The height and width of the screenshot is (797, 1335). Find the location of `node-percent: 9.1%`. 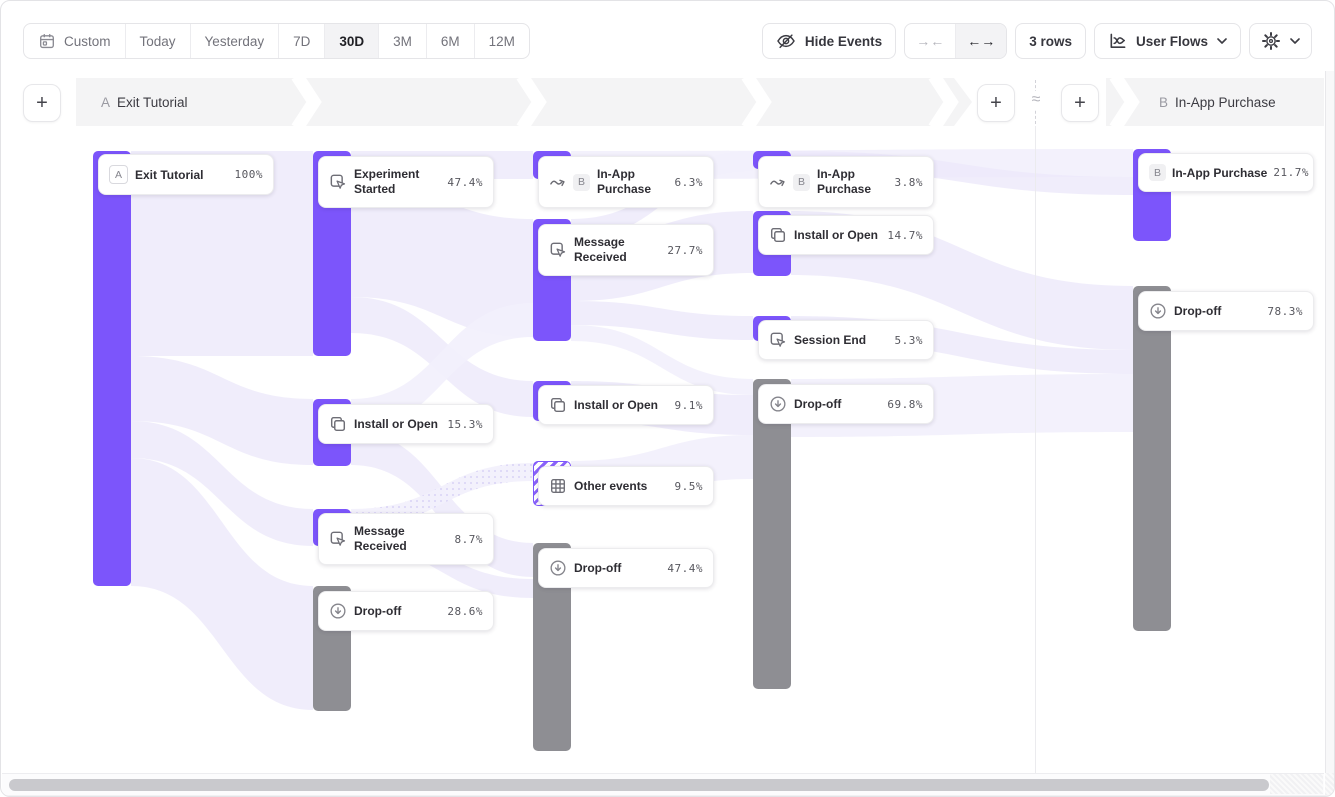

node-percent: 9.1% is located at coordinates (688, 405).